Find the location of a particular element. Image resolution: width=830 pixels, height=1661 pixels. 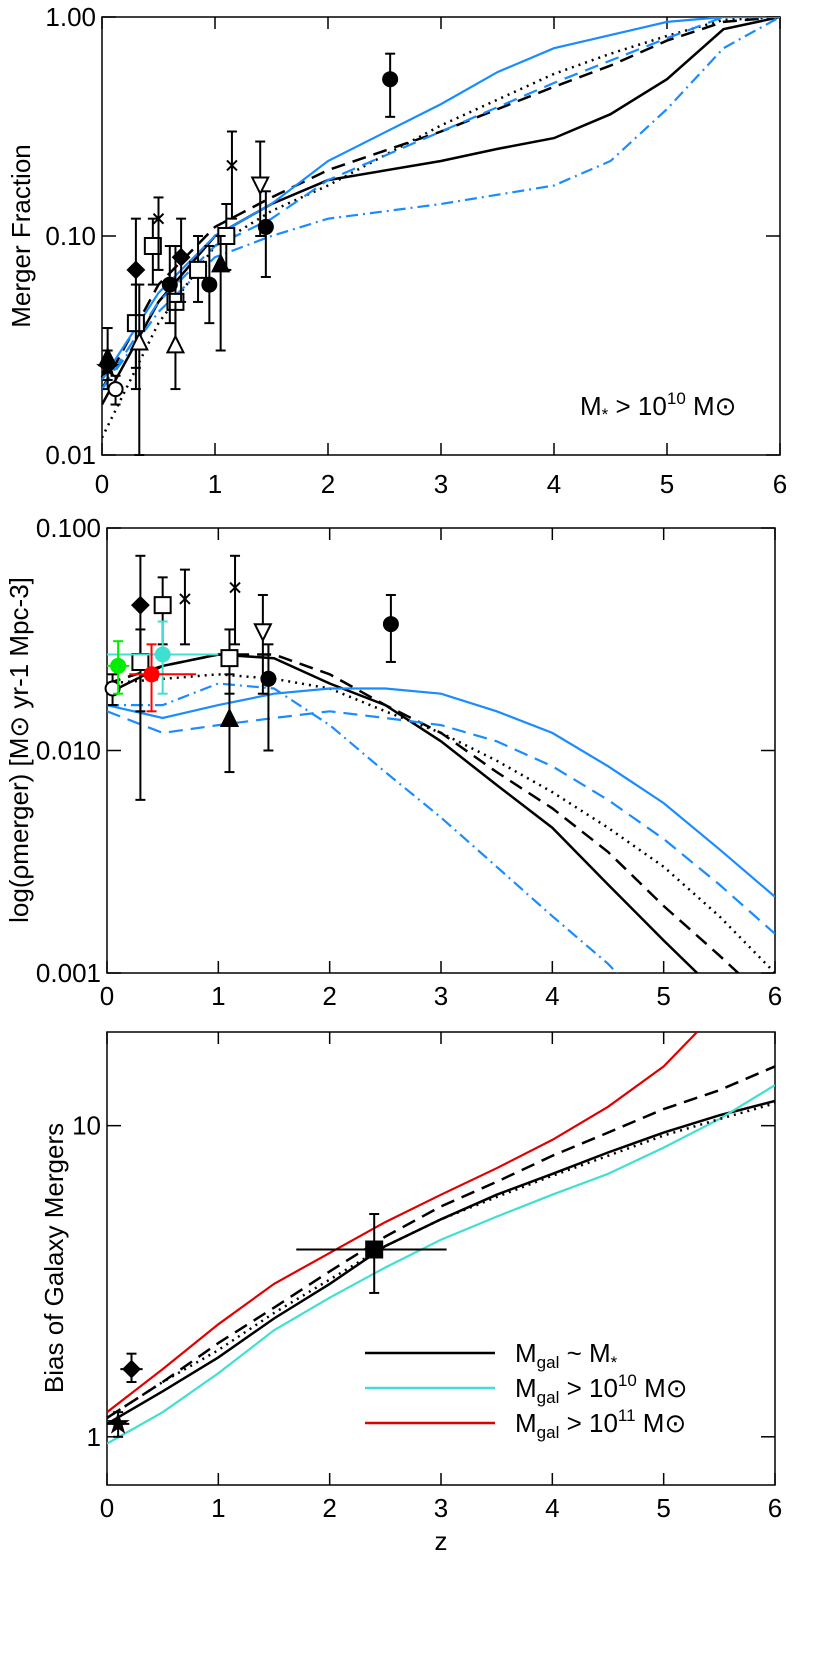

x-axis-label: z is located at coordinates (441, 1541).